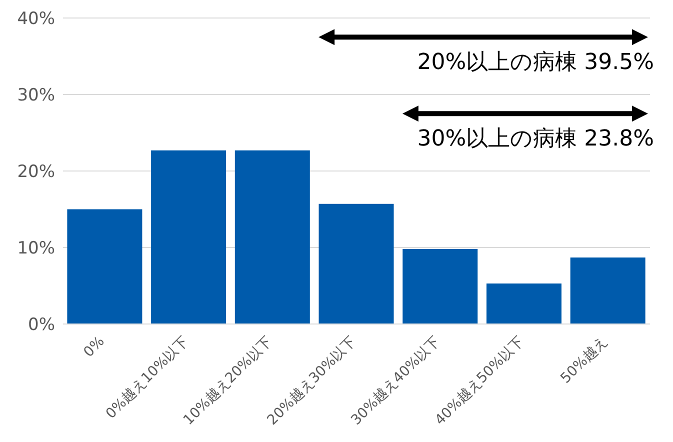 This screenshot has width=673, height=442. Describe the element at coordinates (41, 325) in the screenshot. I see `y-tick-label: 0%` at that location.